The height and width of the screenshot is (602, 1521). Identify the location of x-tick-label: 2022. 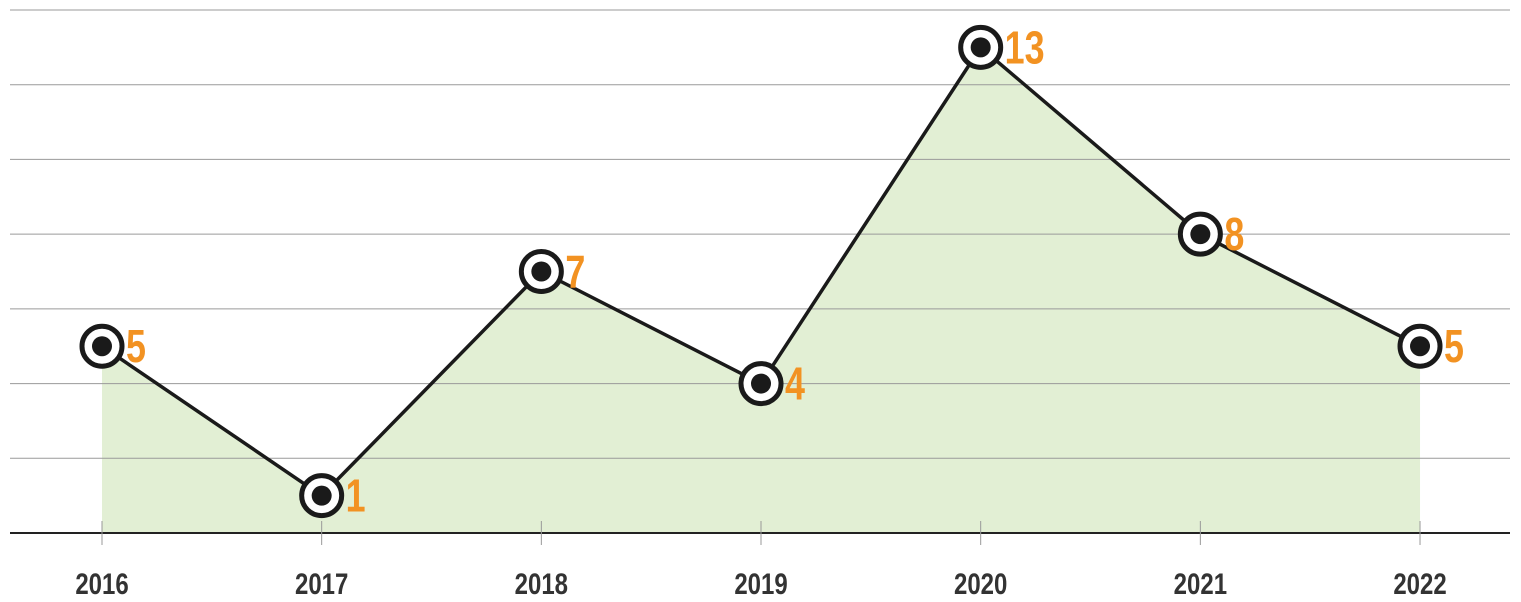
(1419, 583).